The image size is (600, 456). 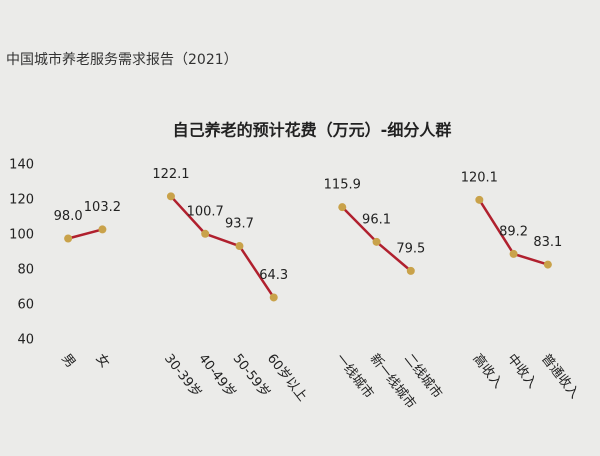 What do you see at coordinates (68, 216) in the screenshot?
I see `value-label: 98.0` at bounding box center [68, 216].